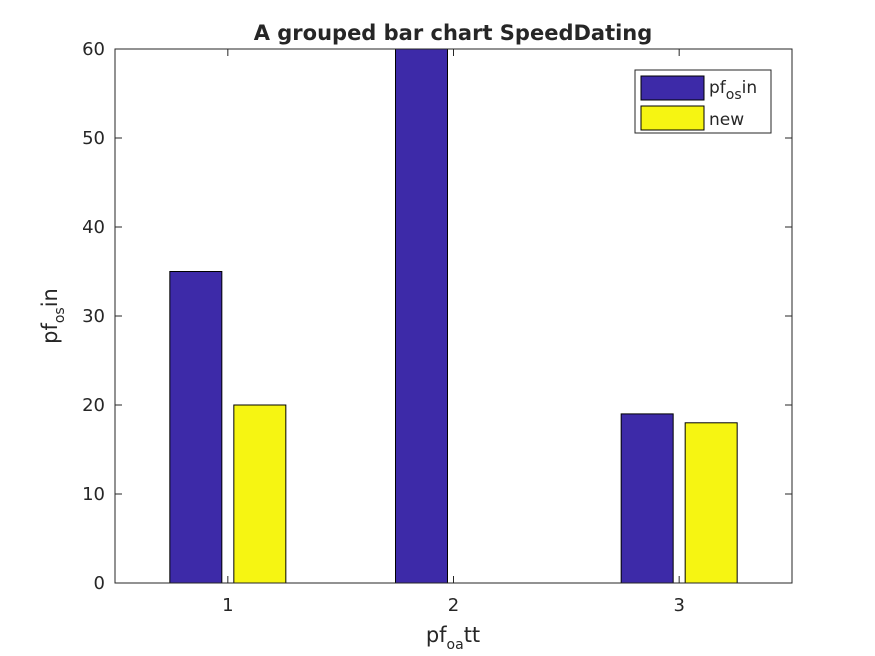 The width and height of the screenshot is (875, 656). I want to click on y-tick-label: 40, so click(93, 227).